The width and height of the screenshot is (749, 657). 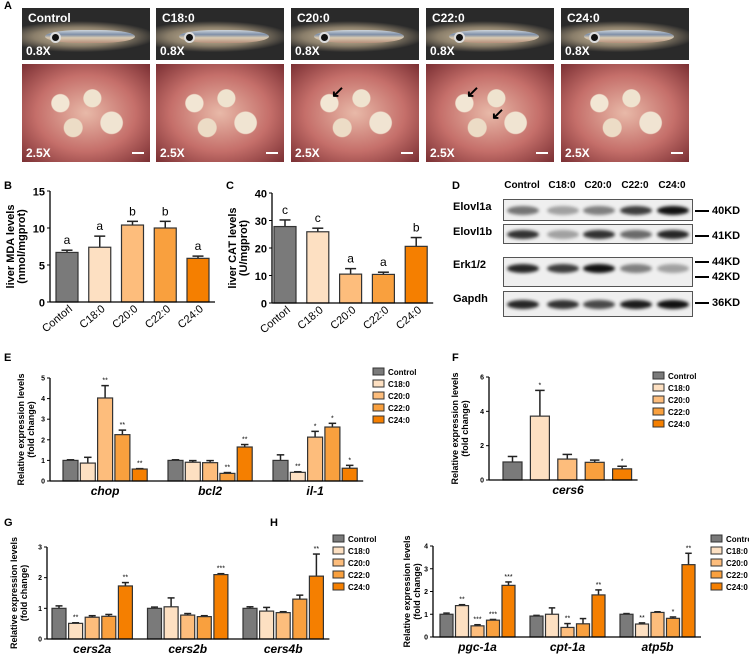 What do you see at coordinates (657, 647) in the screenshot?
I see `x-group-label: atp5b` at bounding box center [657, 647].